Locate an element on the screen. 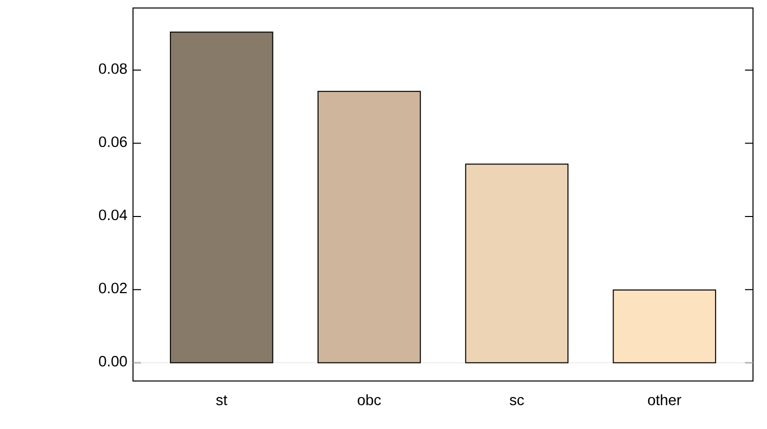 The width and height of the screenshot is (767, 429). y-tick-label: 0.08 is located at coordinates (112, 68).